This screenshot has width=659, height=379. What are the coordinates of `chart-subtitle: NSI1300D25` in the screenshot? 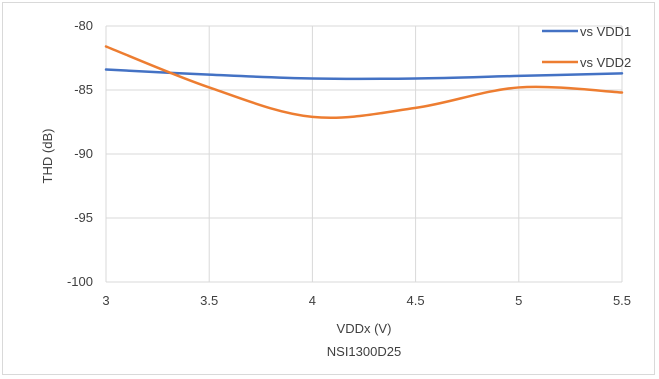 It's located at (364, 351).